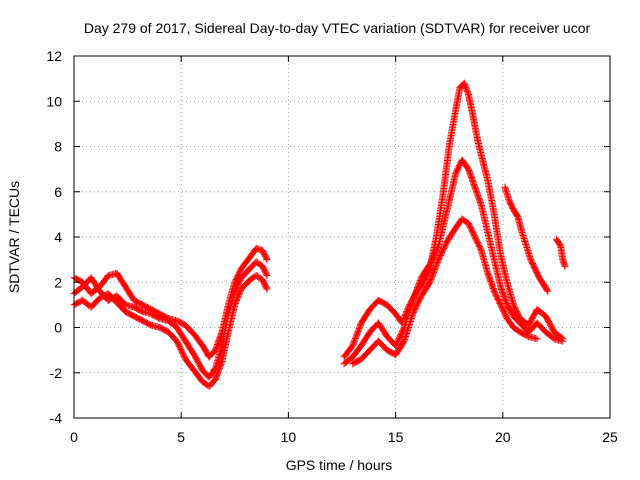  I want to click on y-tick-label: 2, so click(58, 282).